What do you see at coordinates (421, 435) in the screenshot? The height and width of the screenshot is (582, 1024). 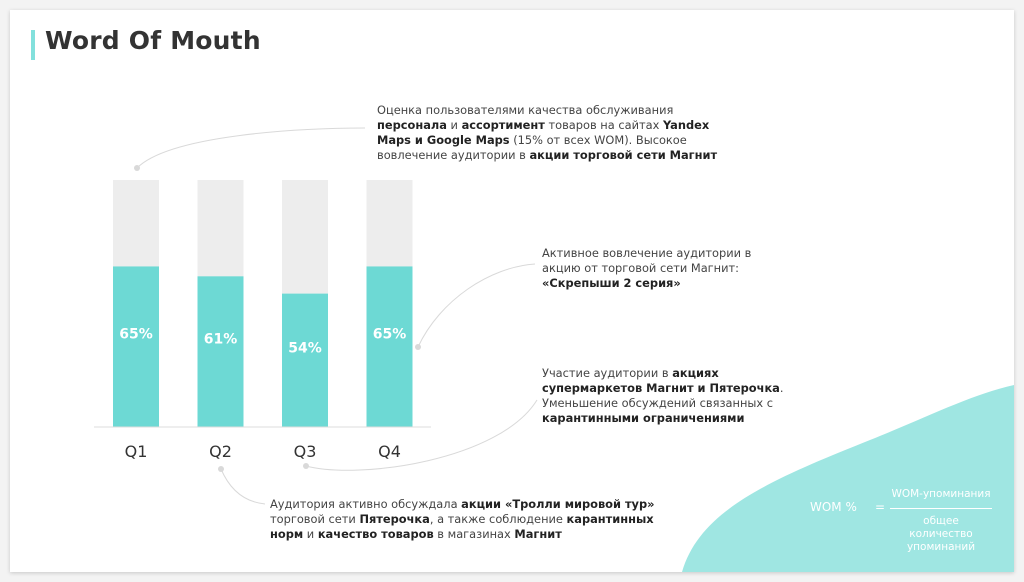 I see `connector-q3` at bounding box center [421, 435].